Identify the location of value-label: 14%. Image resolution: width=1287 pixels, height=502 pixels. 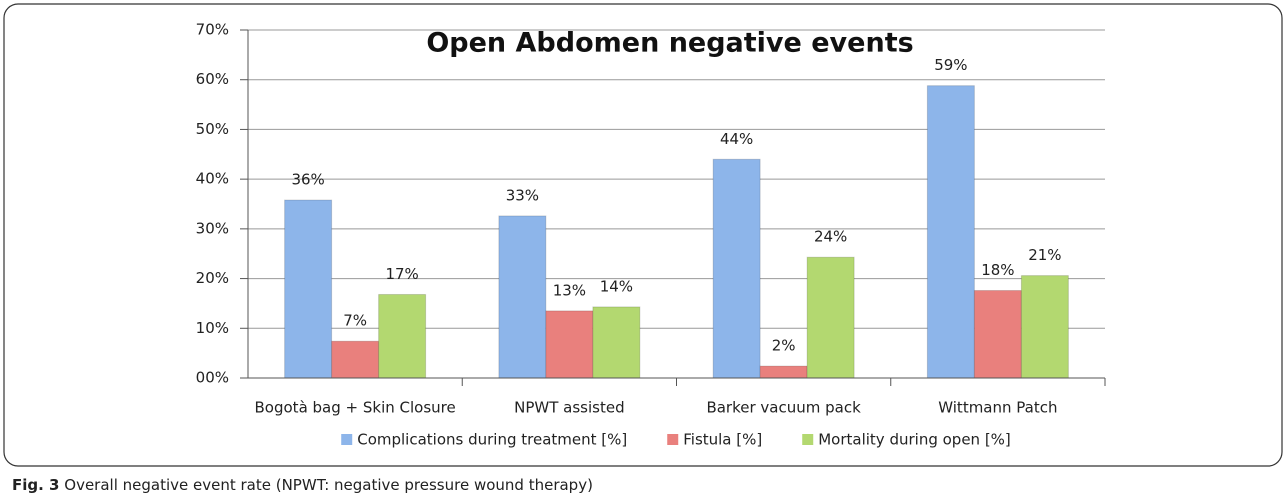
(616, 286).